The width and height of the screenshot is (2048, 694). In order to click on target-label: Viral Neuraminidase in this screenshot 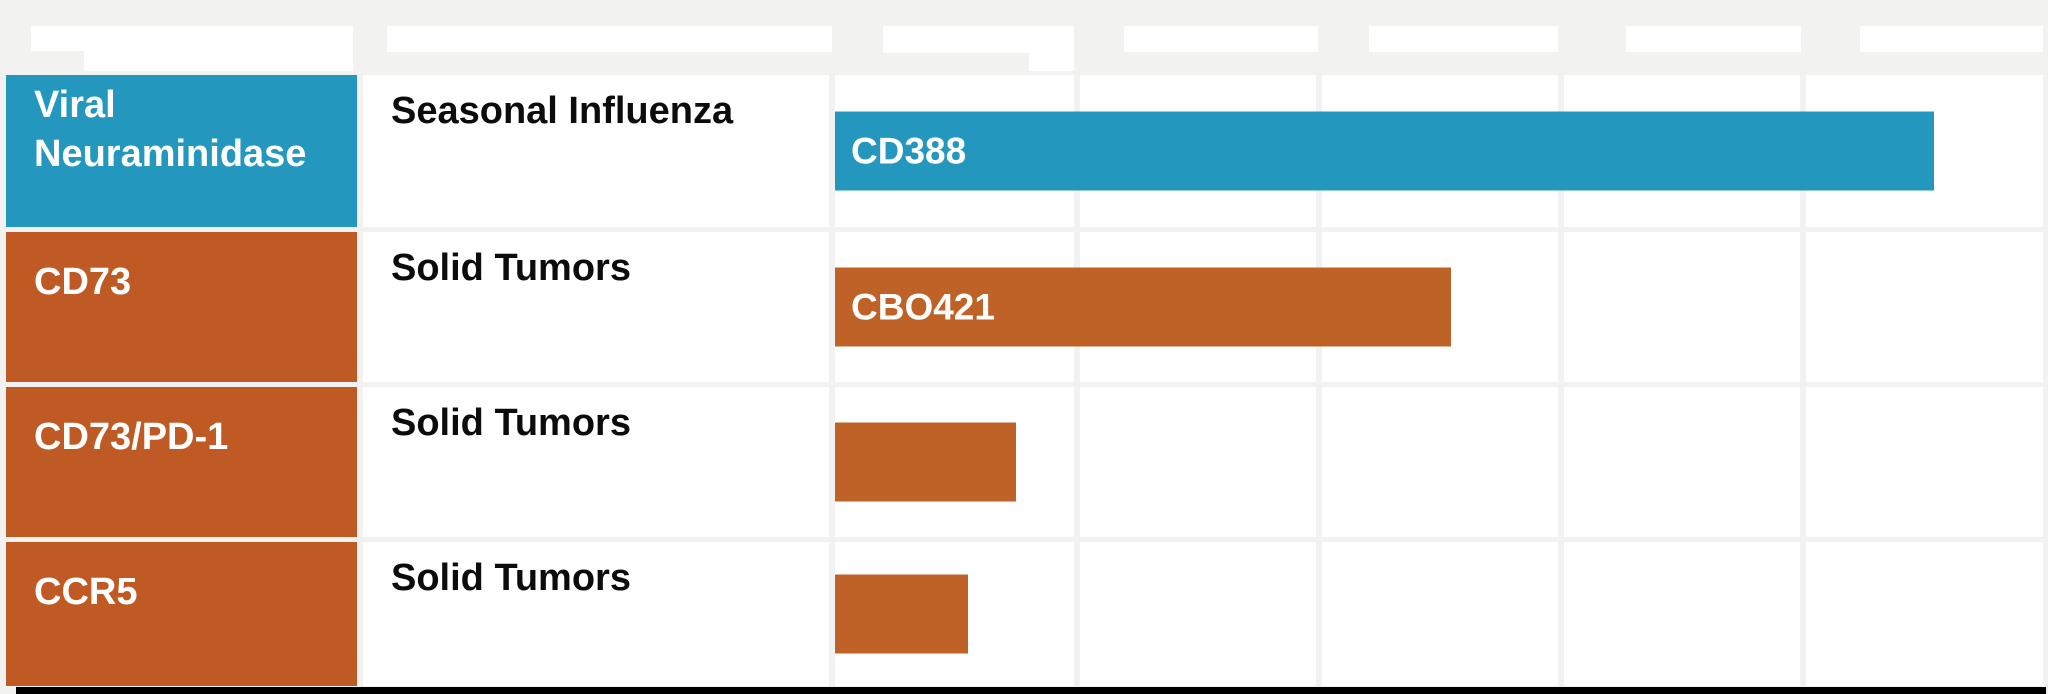, I will do `click(170, 130)`.